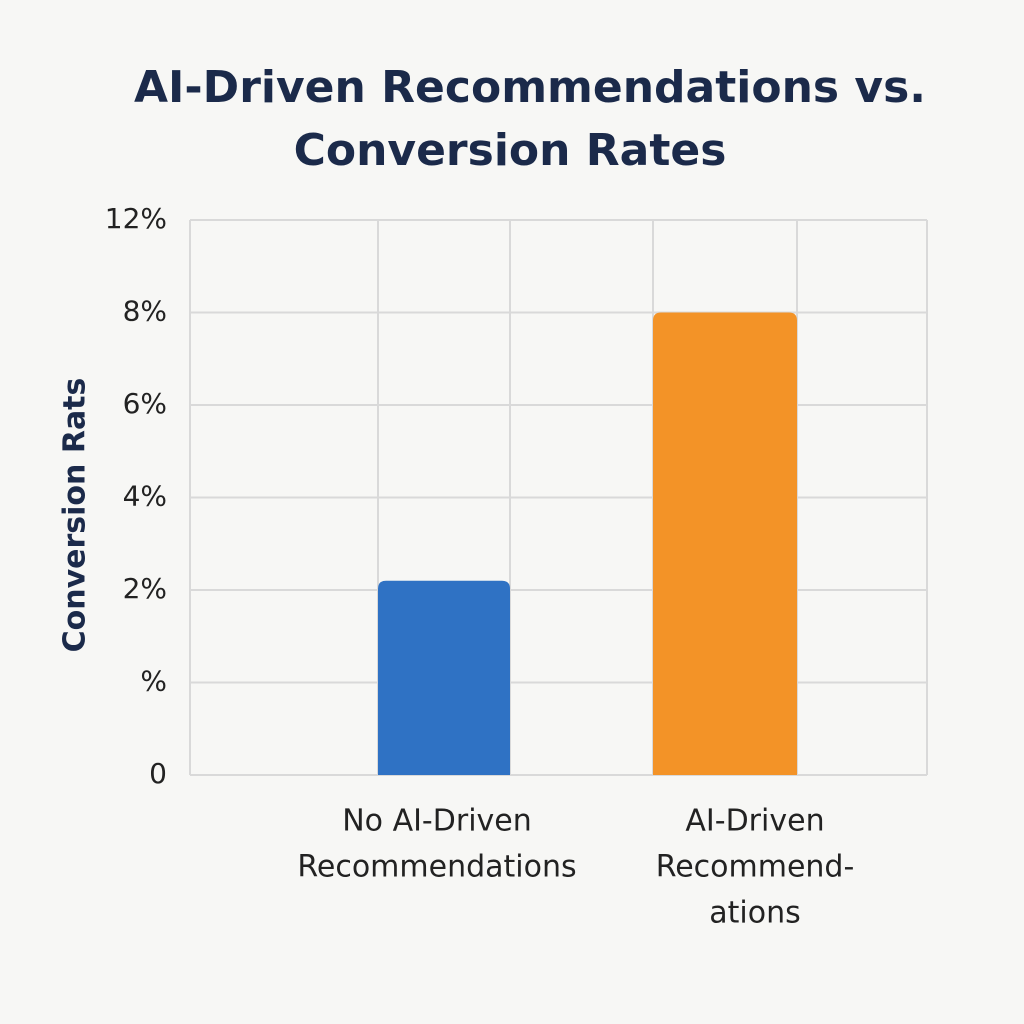 Image resolution: width=1024 pixels, height=1024 pixels. Describe the element at coordinates (75, 515) in the screenshot. I see `y-axis-label: Conversion Rats` at that location.